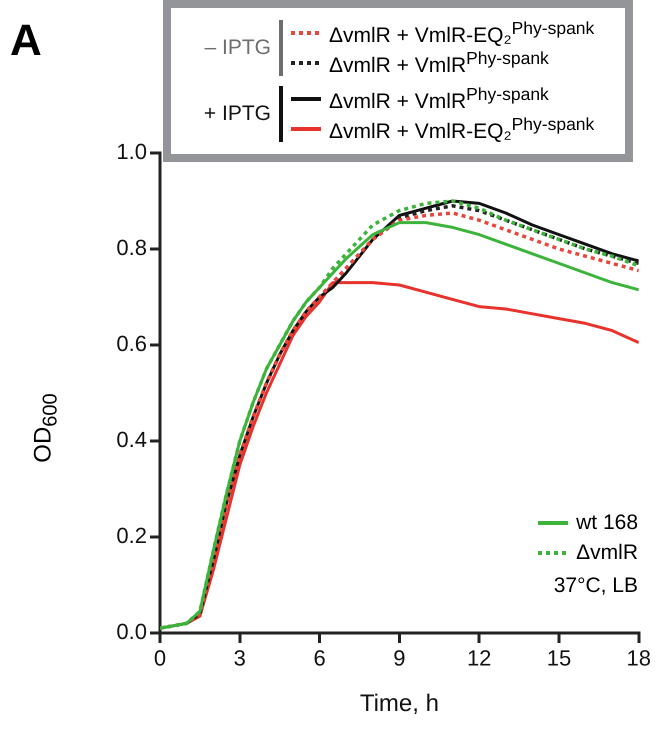  What do you see at coordinates (237, 48) in the screenshot?
I see `text: – IPTG` at bounding box center [237, 48].